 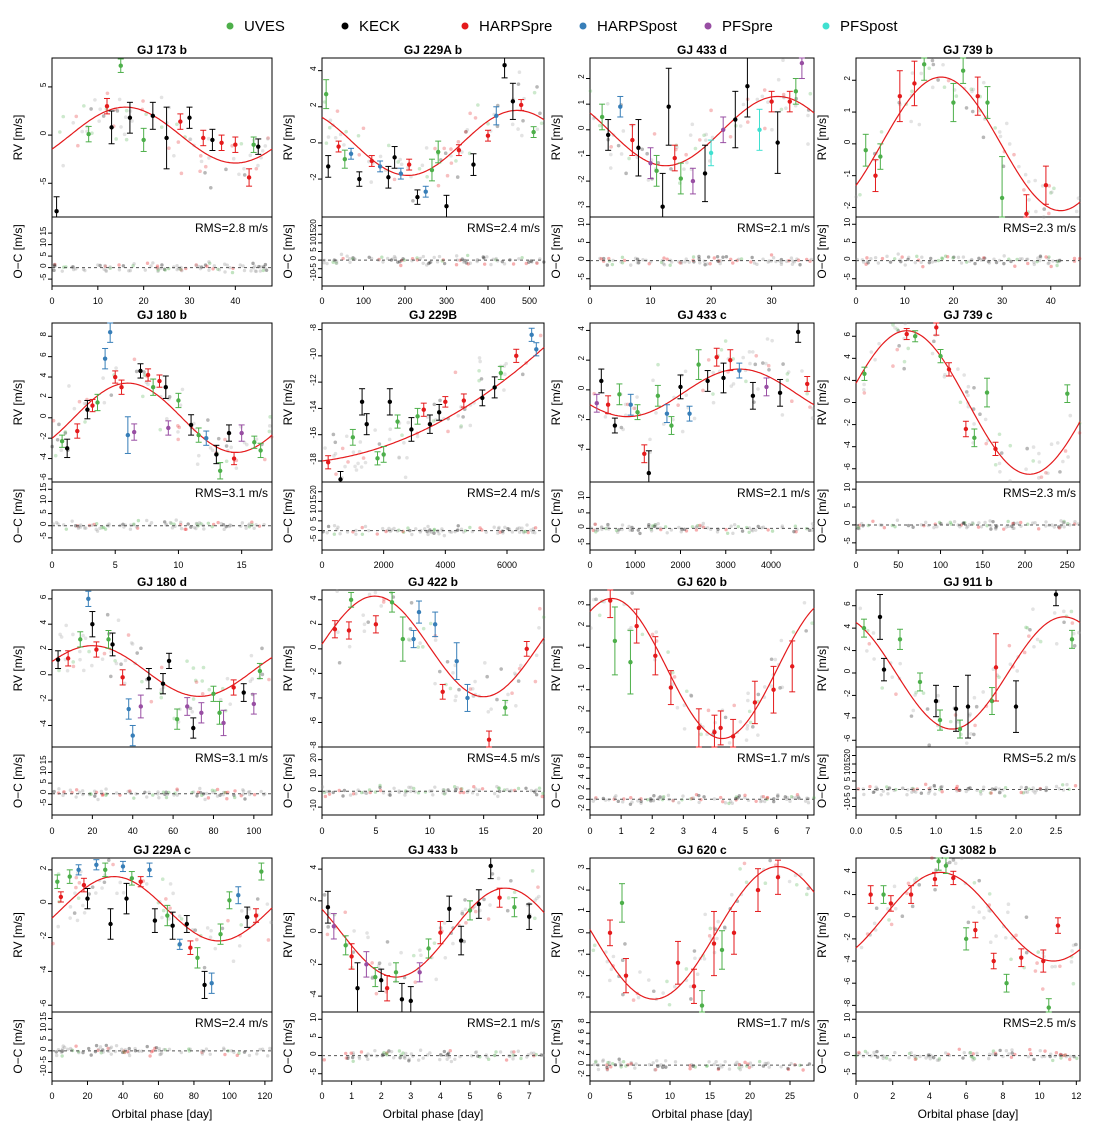 I want to click on legend-item-harpspost: HARPSpost, so click(x=628, y=26).